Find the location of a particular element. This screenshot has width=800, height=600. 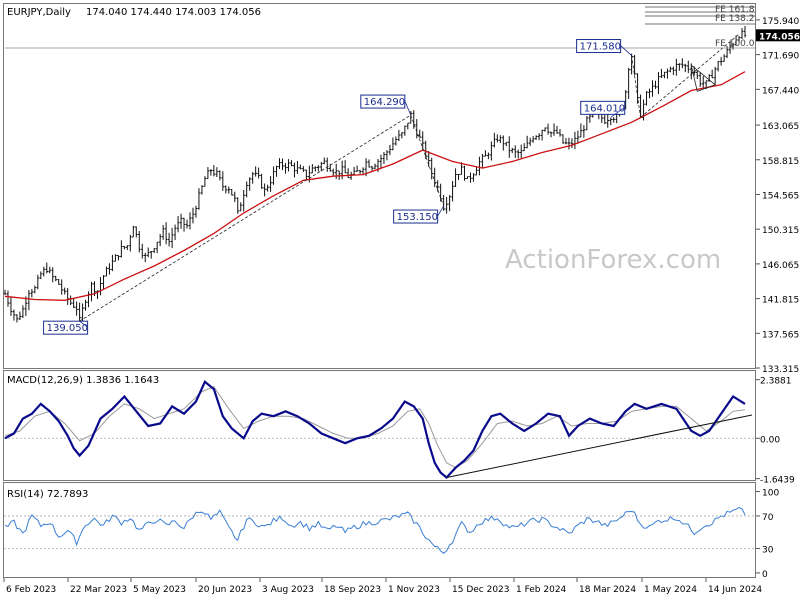

pivot-label: 153.150 is located at coordinates (417, 217).